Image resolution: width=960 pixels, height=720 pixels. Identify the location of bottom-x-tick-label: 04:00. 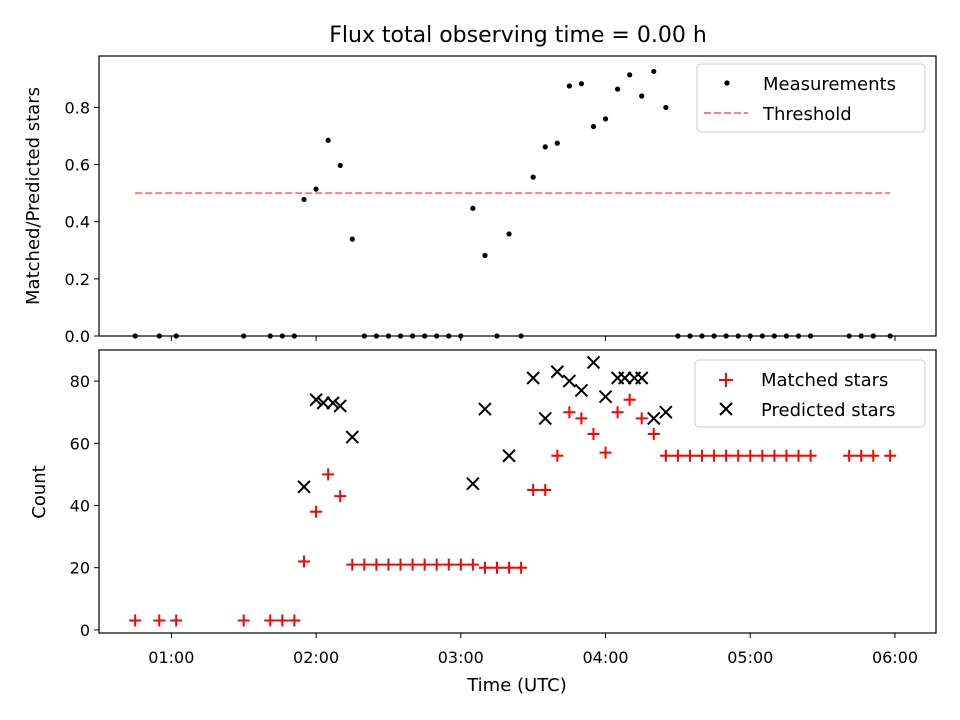
(605, 657).